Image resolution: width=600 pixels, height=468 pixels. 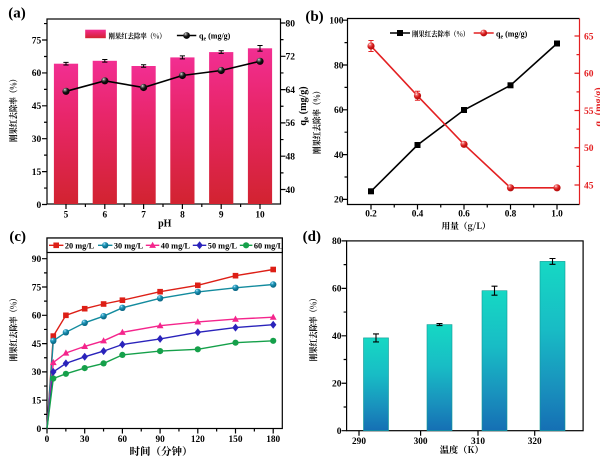 What do you see at coordinates (291, 158) in the screenshot?
I see `svg-text: 48` at bounding box center [291, 158].